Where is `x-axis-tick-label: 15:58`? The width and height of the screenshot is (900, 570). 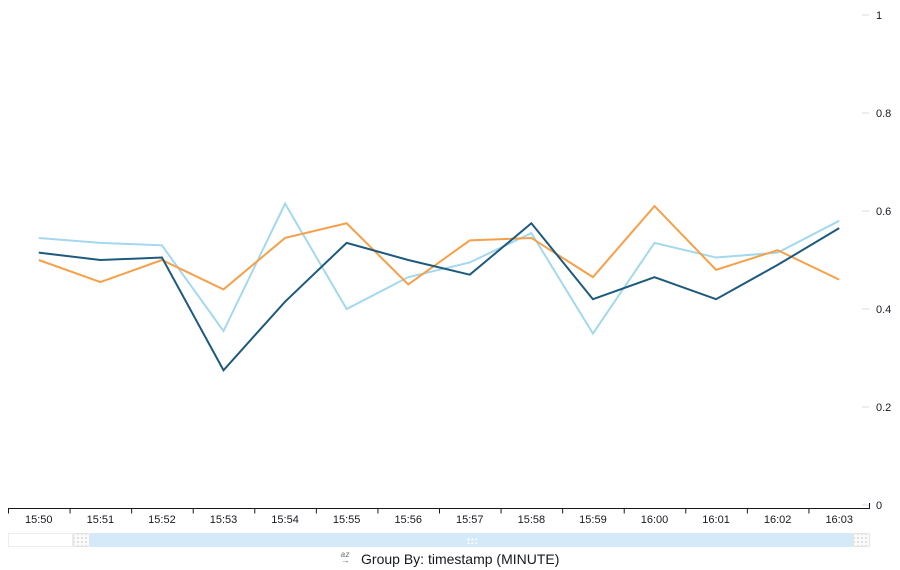 x-axis-tick-label: 15:58 is located at coordinates (532, 520).